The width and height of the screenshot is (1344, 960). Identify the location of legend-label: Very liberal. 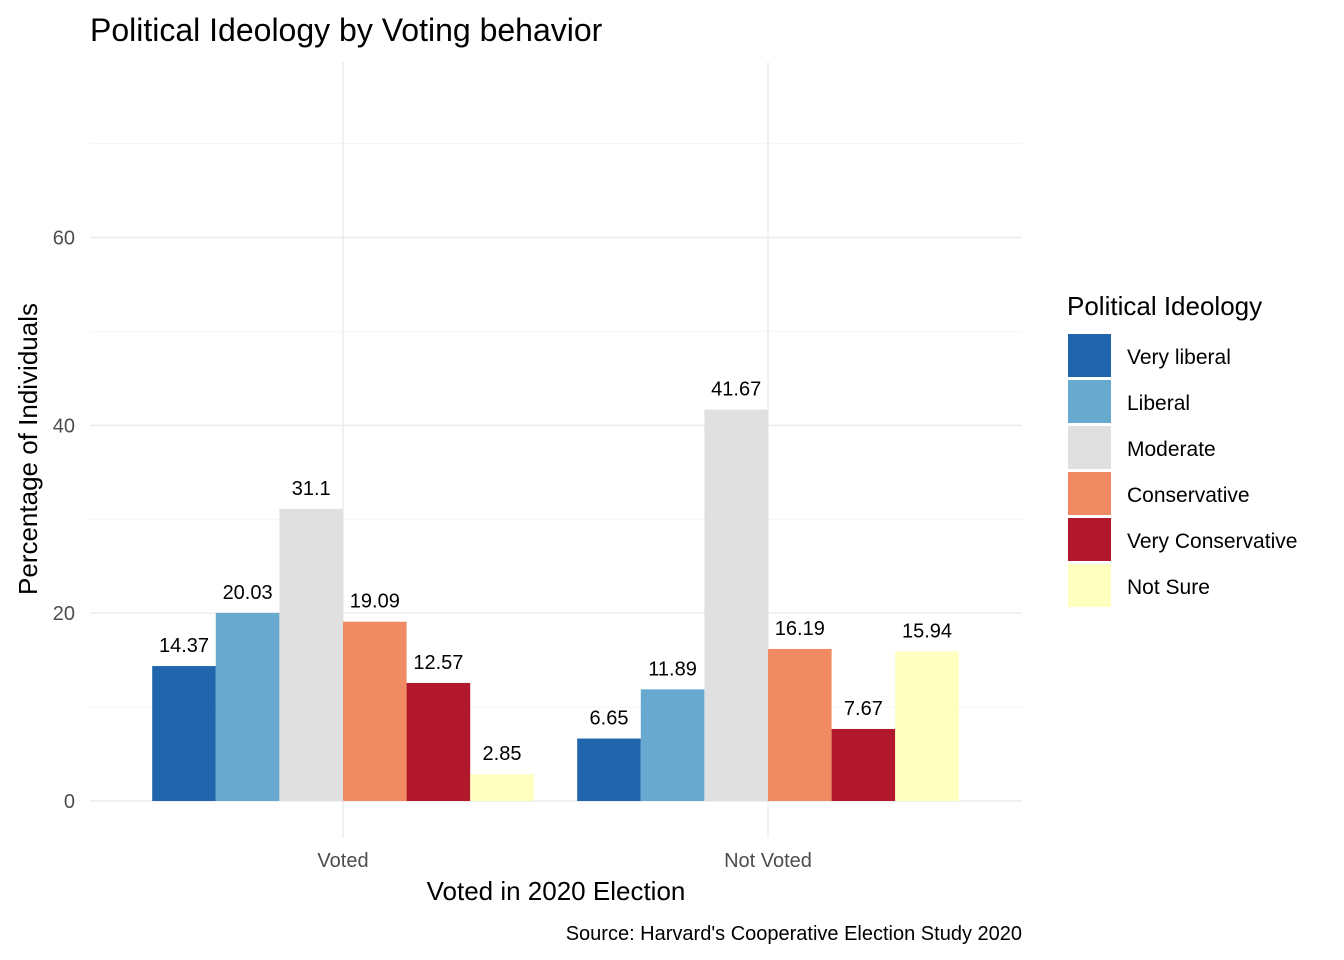
(1179, 357).